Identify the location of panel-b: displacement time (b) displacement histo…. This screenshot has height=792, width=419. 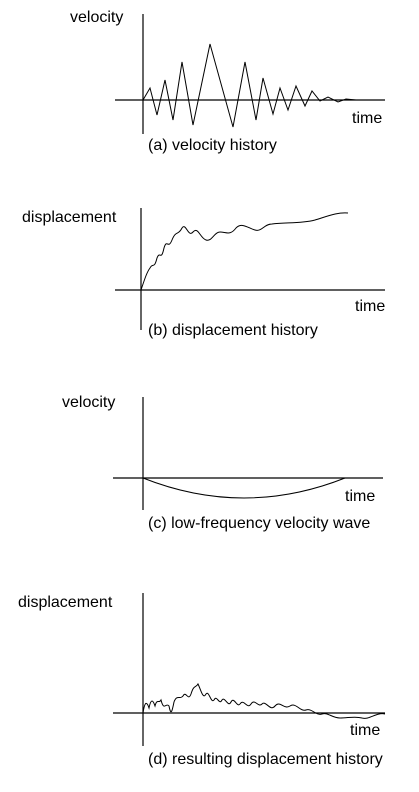
(203, 273).